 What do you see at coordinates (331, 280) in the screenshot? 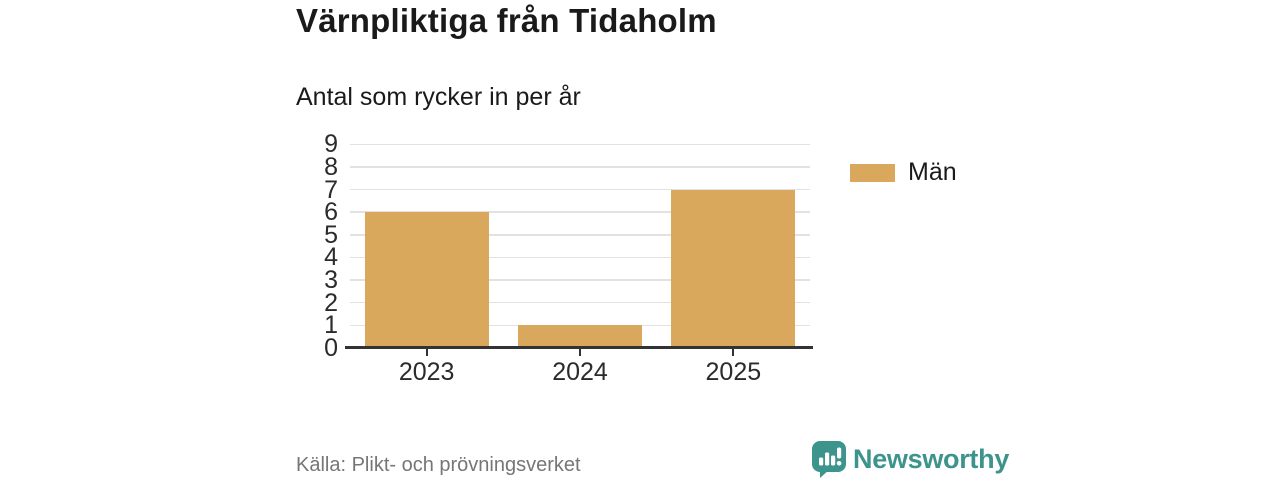
I see `y-axis-label-3: 3` at bounding box center [331, 280].